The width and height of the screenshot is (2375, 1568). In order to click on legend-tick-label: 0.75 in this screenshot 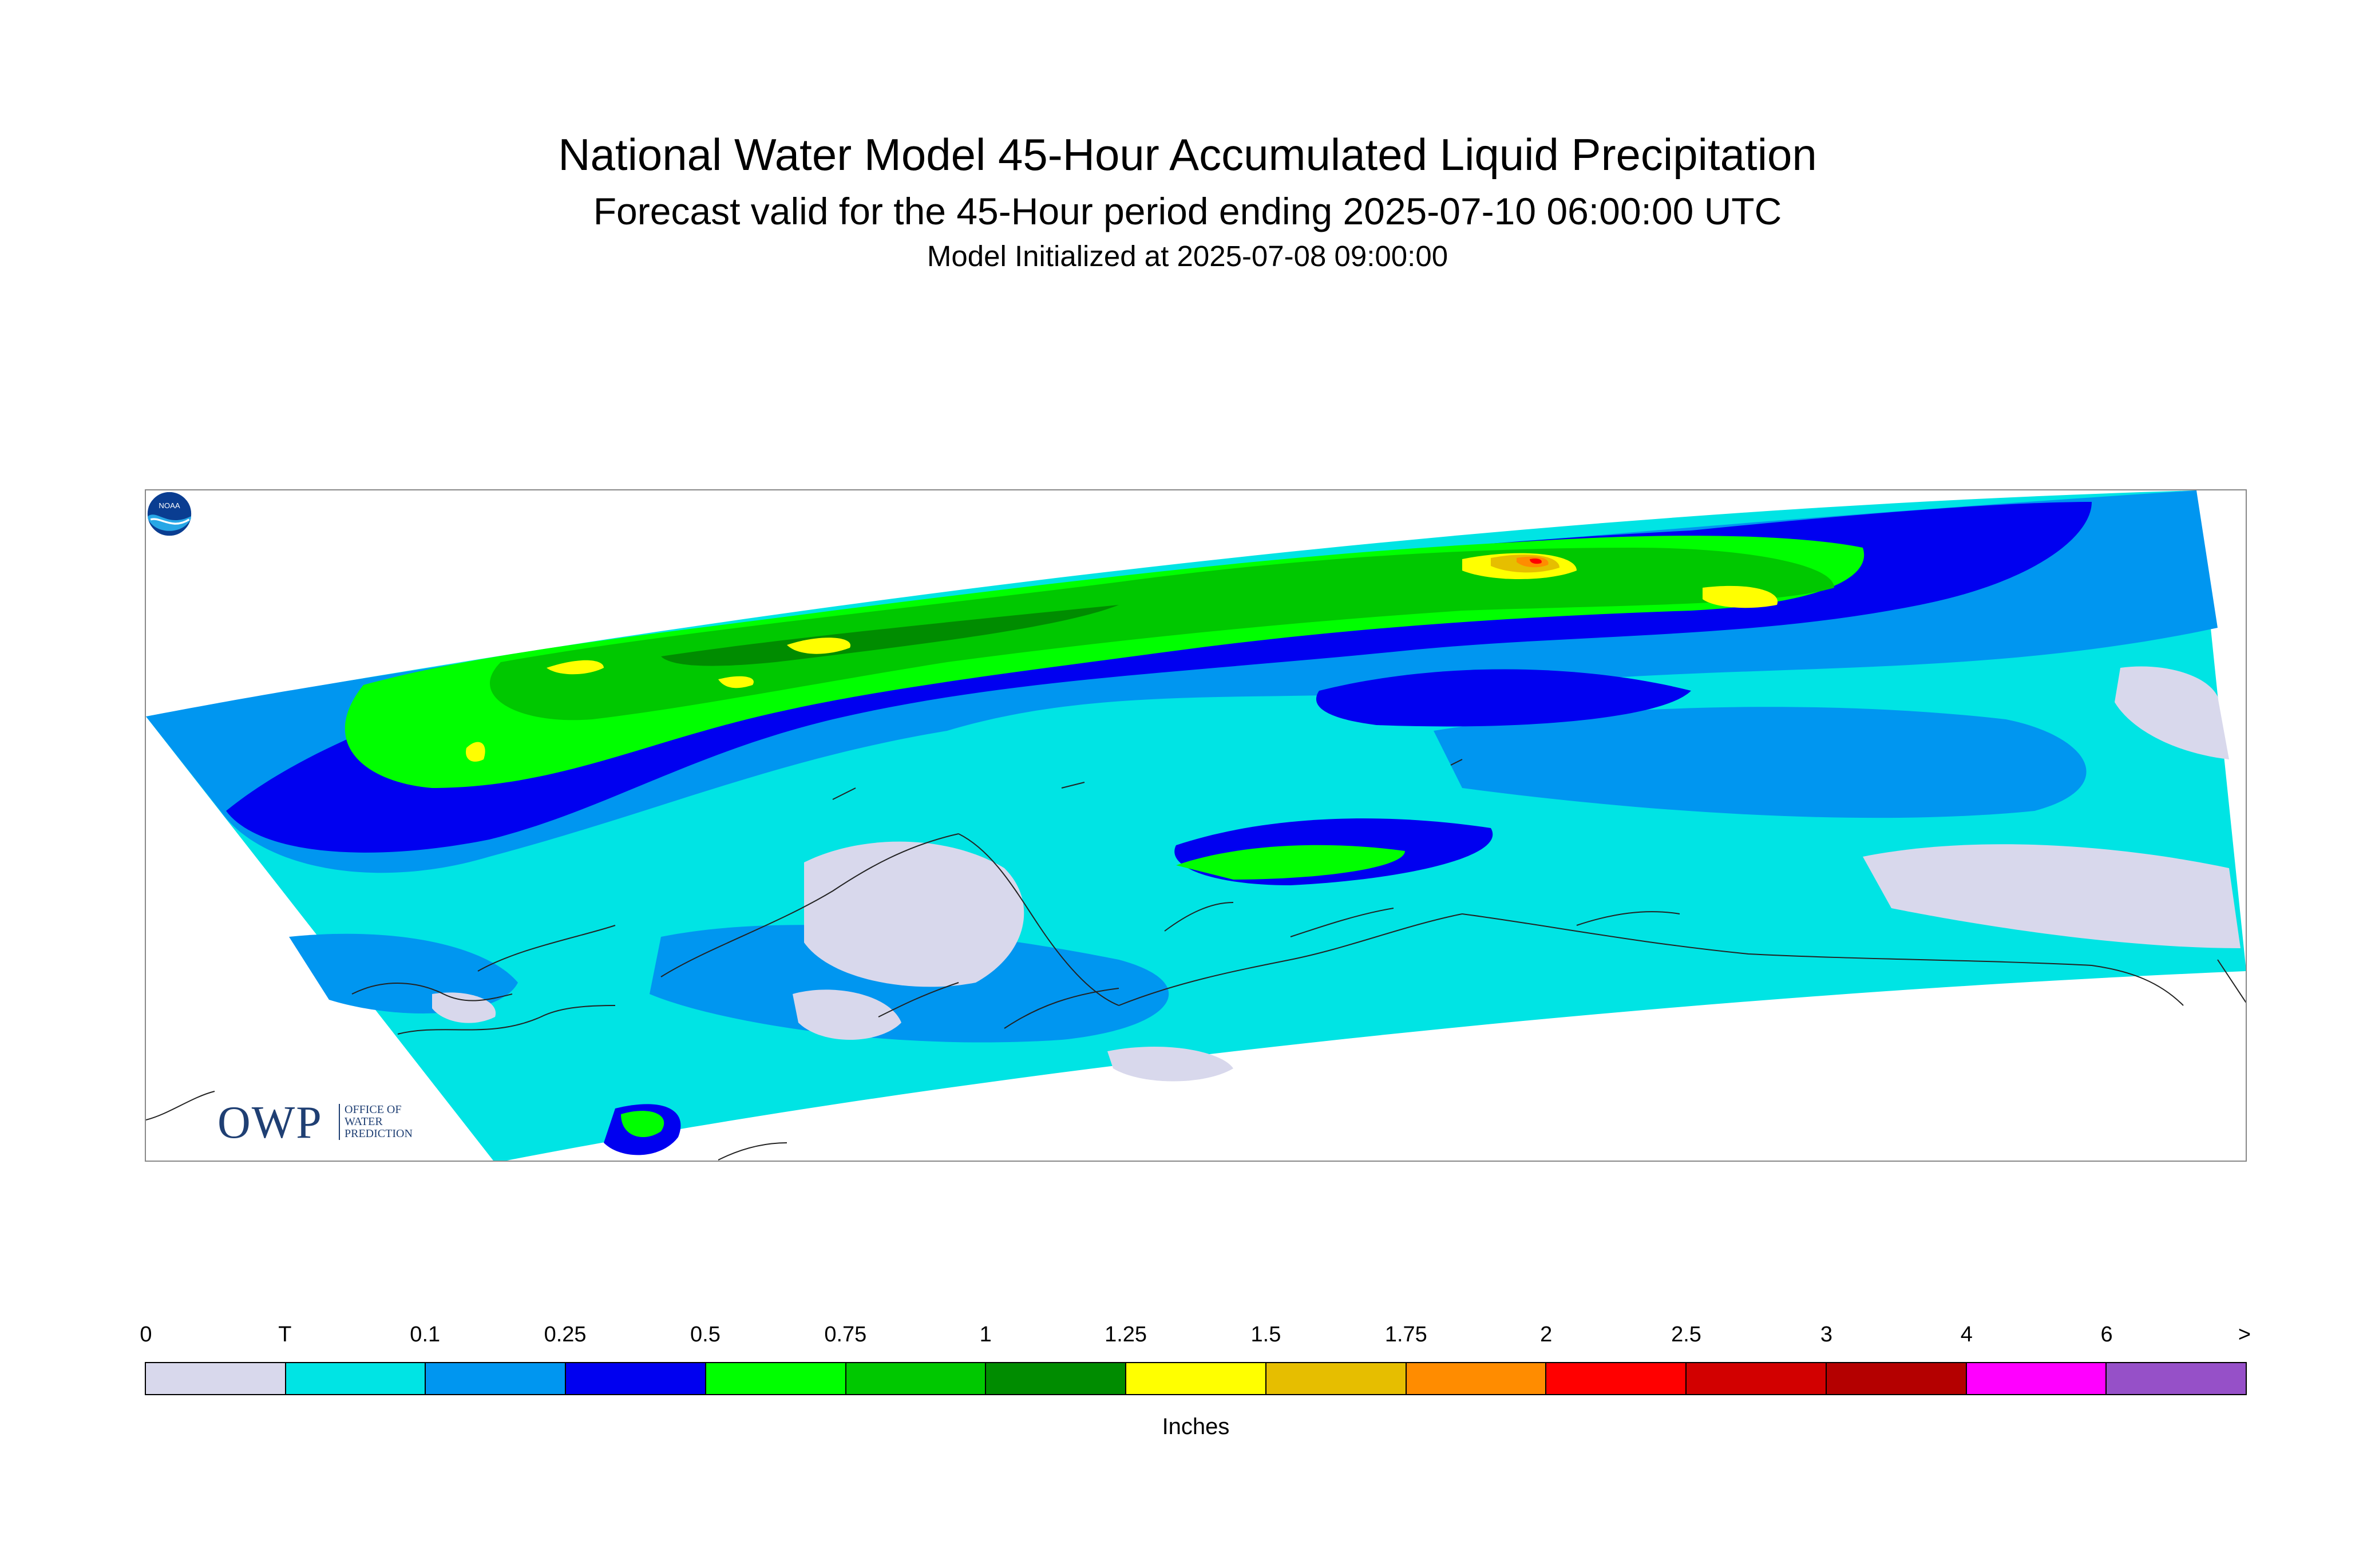, I will do `click(846, 1334)`.